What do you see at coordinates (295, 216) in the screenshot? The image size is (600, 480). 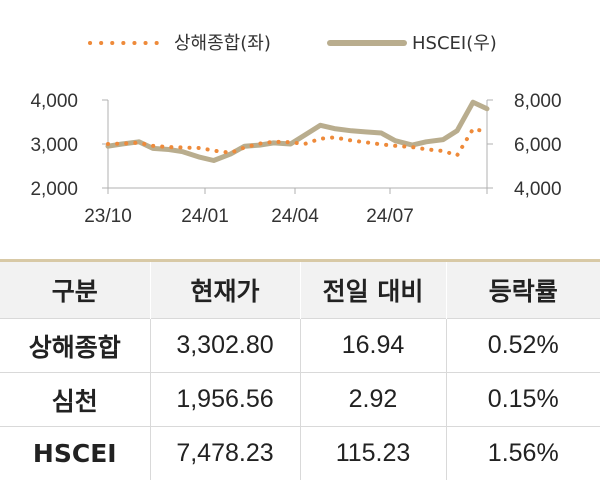 I see `x-tick-label: 24/04` at bounding box center [295, 216].